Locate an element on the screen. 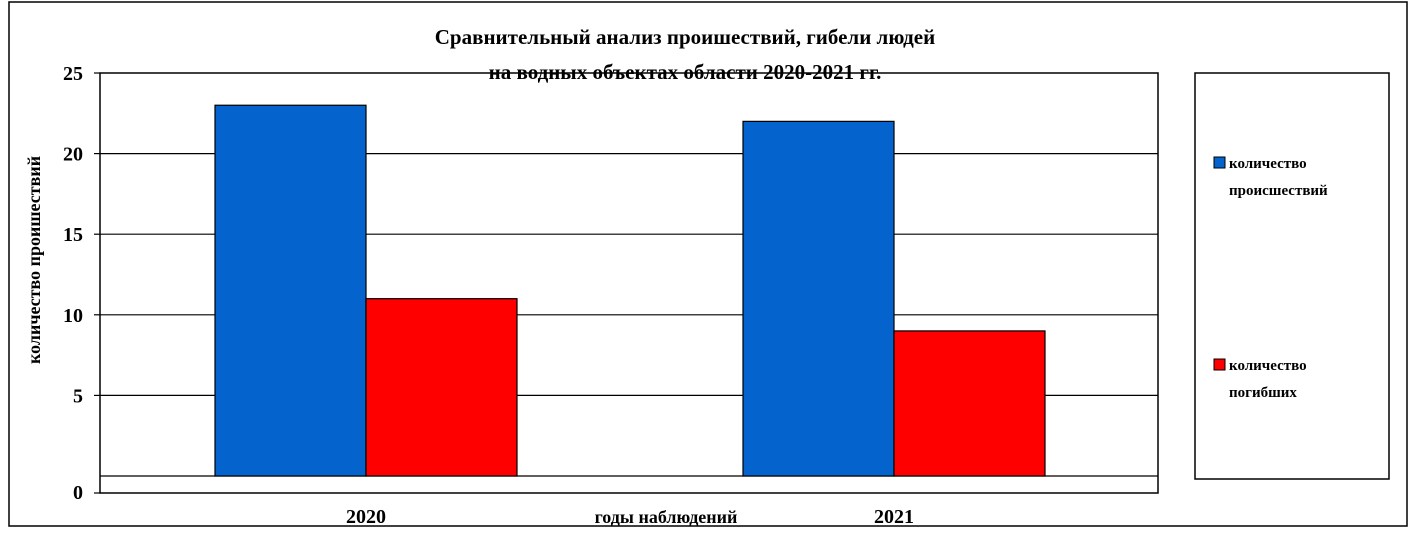 This screenshot has height=533, width=1410. x-tick-labels: 2020 2021 is located at coordinates (630, 517).